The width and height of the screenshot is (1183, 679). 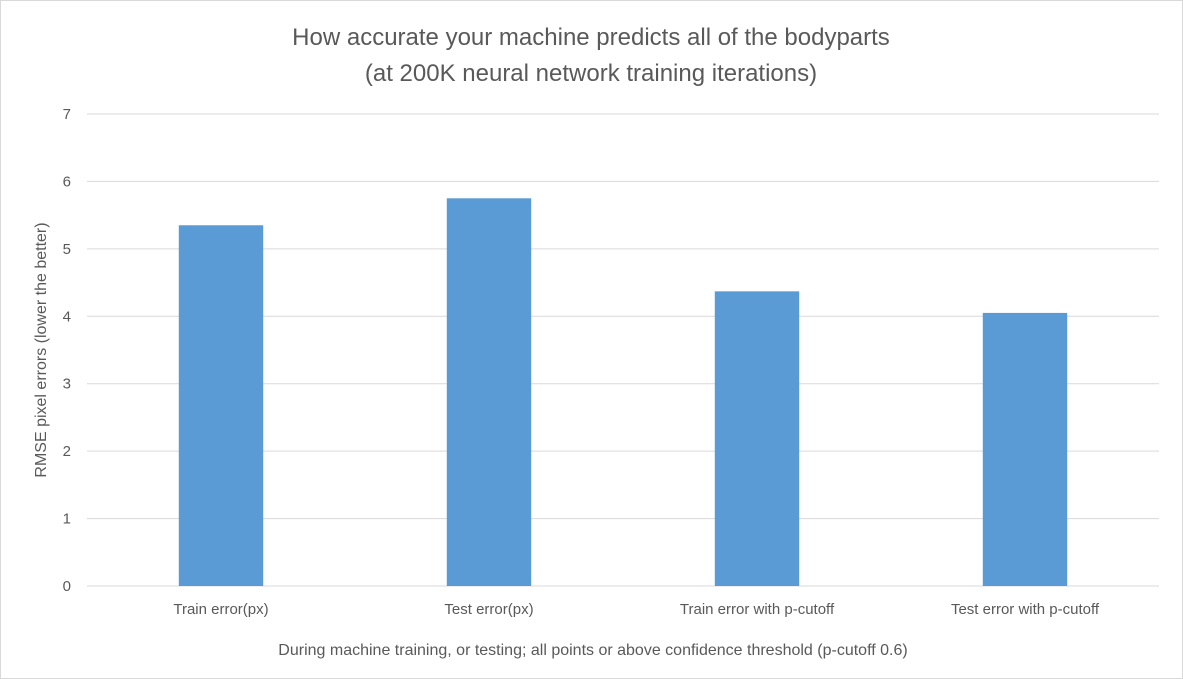 What do you see at coordinates (41, 349) in the screenshot?
I see `y-axis-title: RMSE pixel errors (lower the better)` at bounding box center [41, 349].